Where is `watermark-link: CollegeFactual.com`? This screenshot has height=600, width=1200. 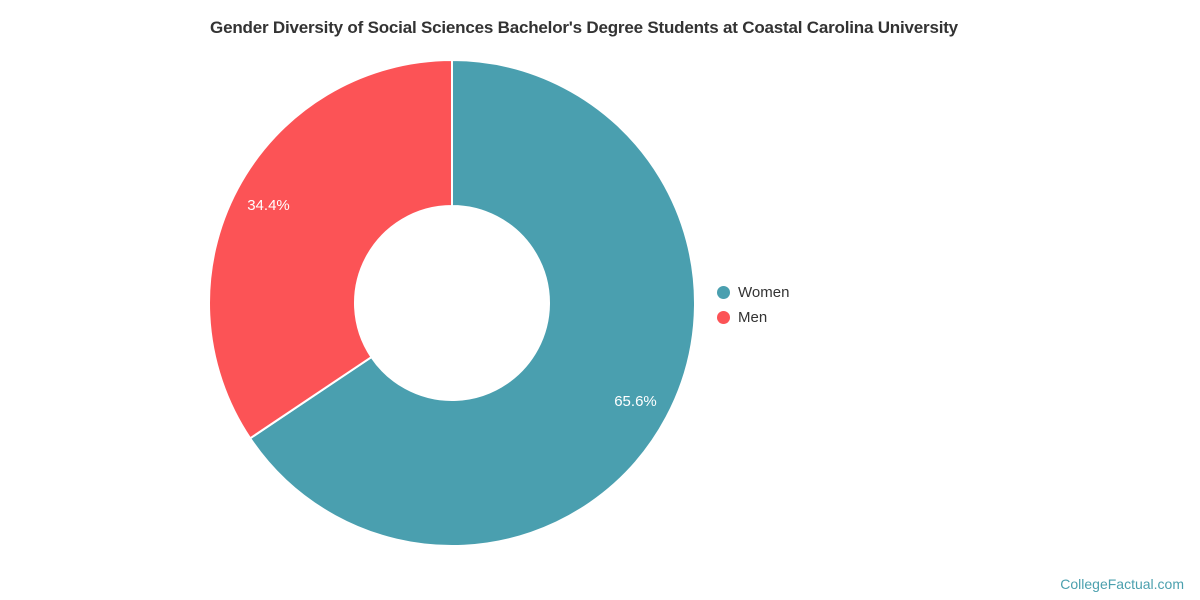
watermark-link: CollegeFactual.com is located at coordinates (1122, 584).